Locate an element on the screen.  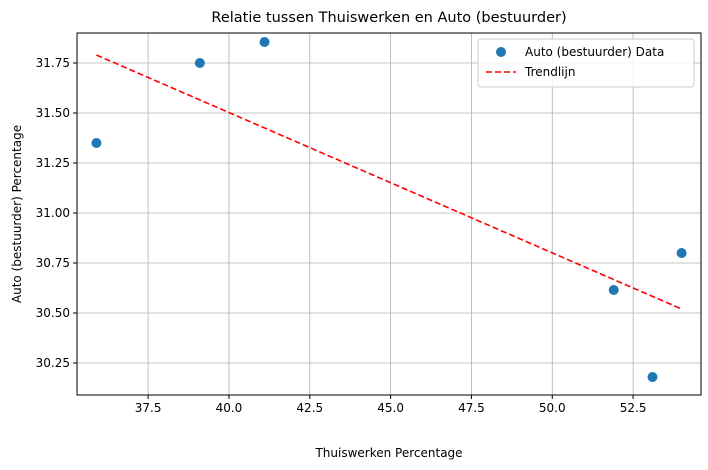
y-axis-title: Auto (bestuurder) Percentage is located at coordinates (17, 214).